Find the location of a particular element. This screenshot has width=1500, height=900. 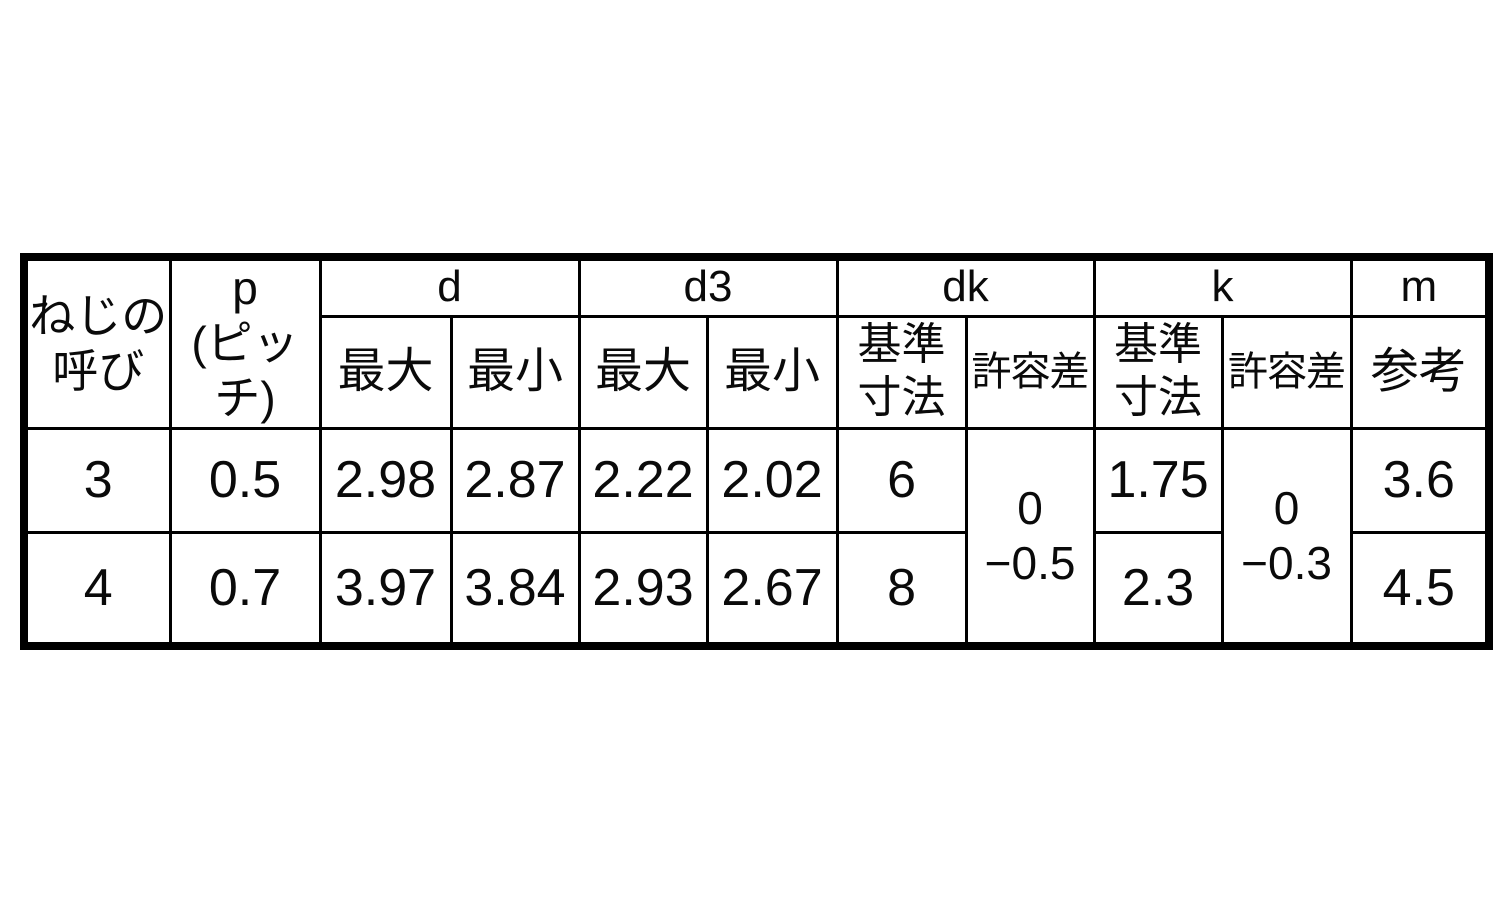

header-k-basic-dimension: 基準 寸法 is located at coordinates (1158, 372).